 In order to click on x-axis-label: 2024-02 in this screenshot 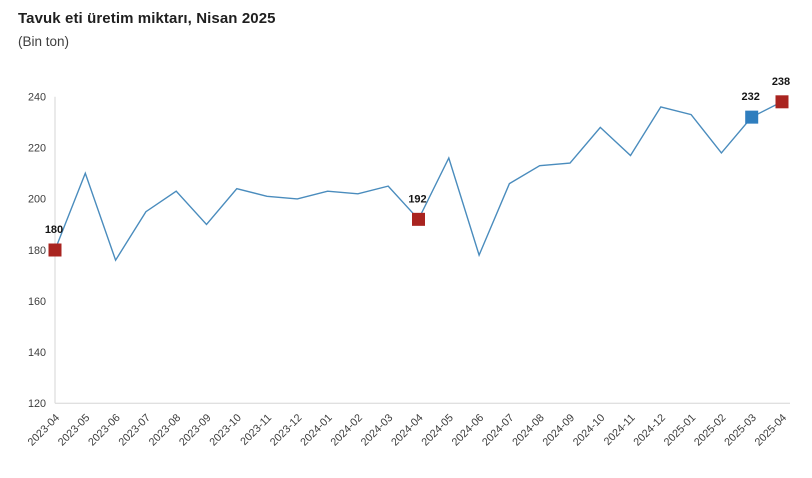, I will do `click(347, 430)`.